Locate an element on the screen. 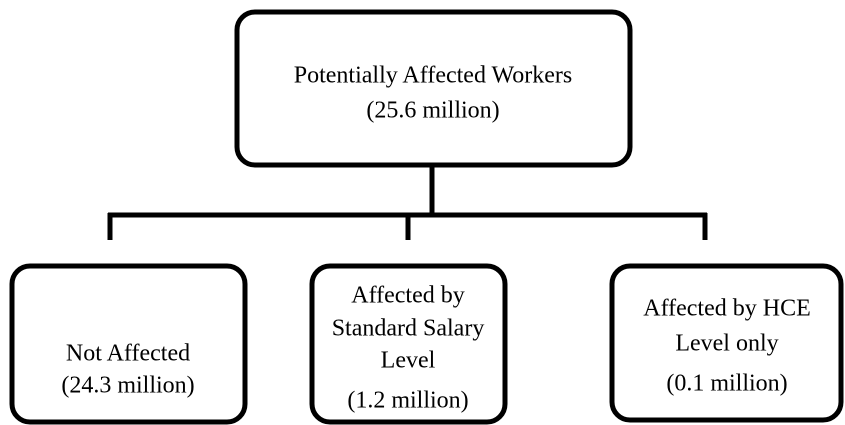 This screenshot has height=425, width=845. node-label: (24.3 million) is located at coordinates (127, 386).